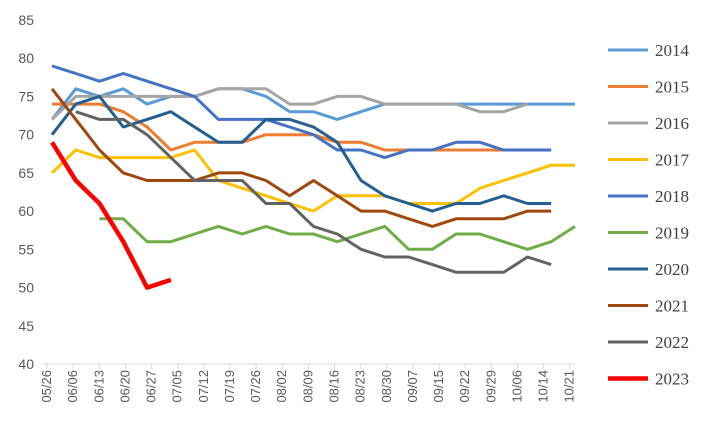 This screenshot has width=722, height=432. What do you see at coordinates (672, 306) in the screenshot?
I see `legend-label-2021: 2021` at bounding box center [672, 306].